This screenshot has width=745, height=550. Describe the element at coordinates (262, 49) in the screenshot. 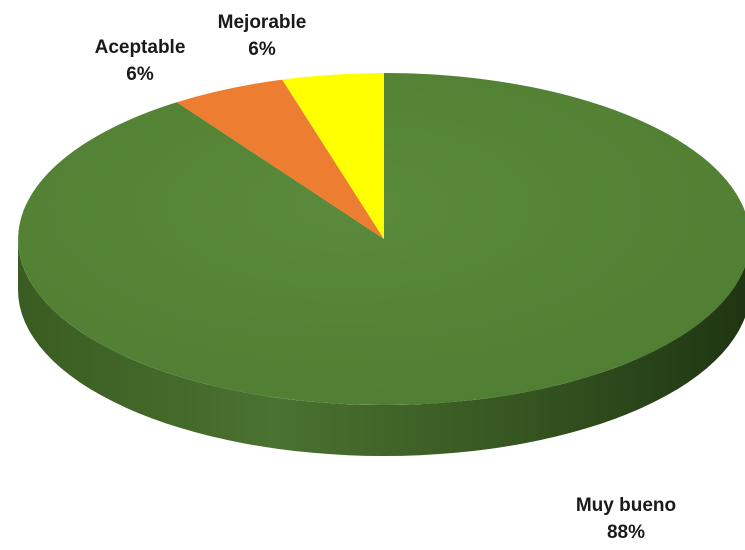

I see `label-mejorable-percent: 6%` at that location.